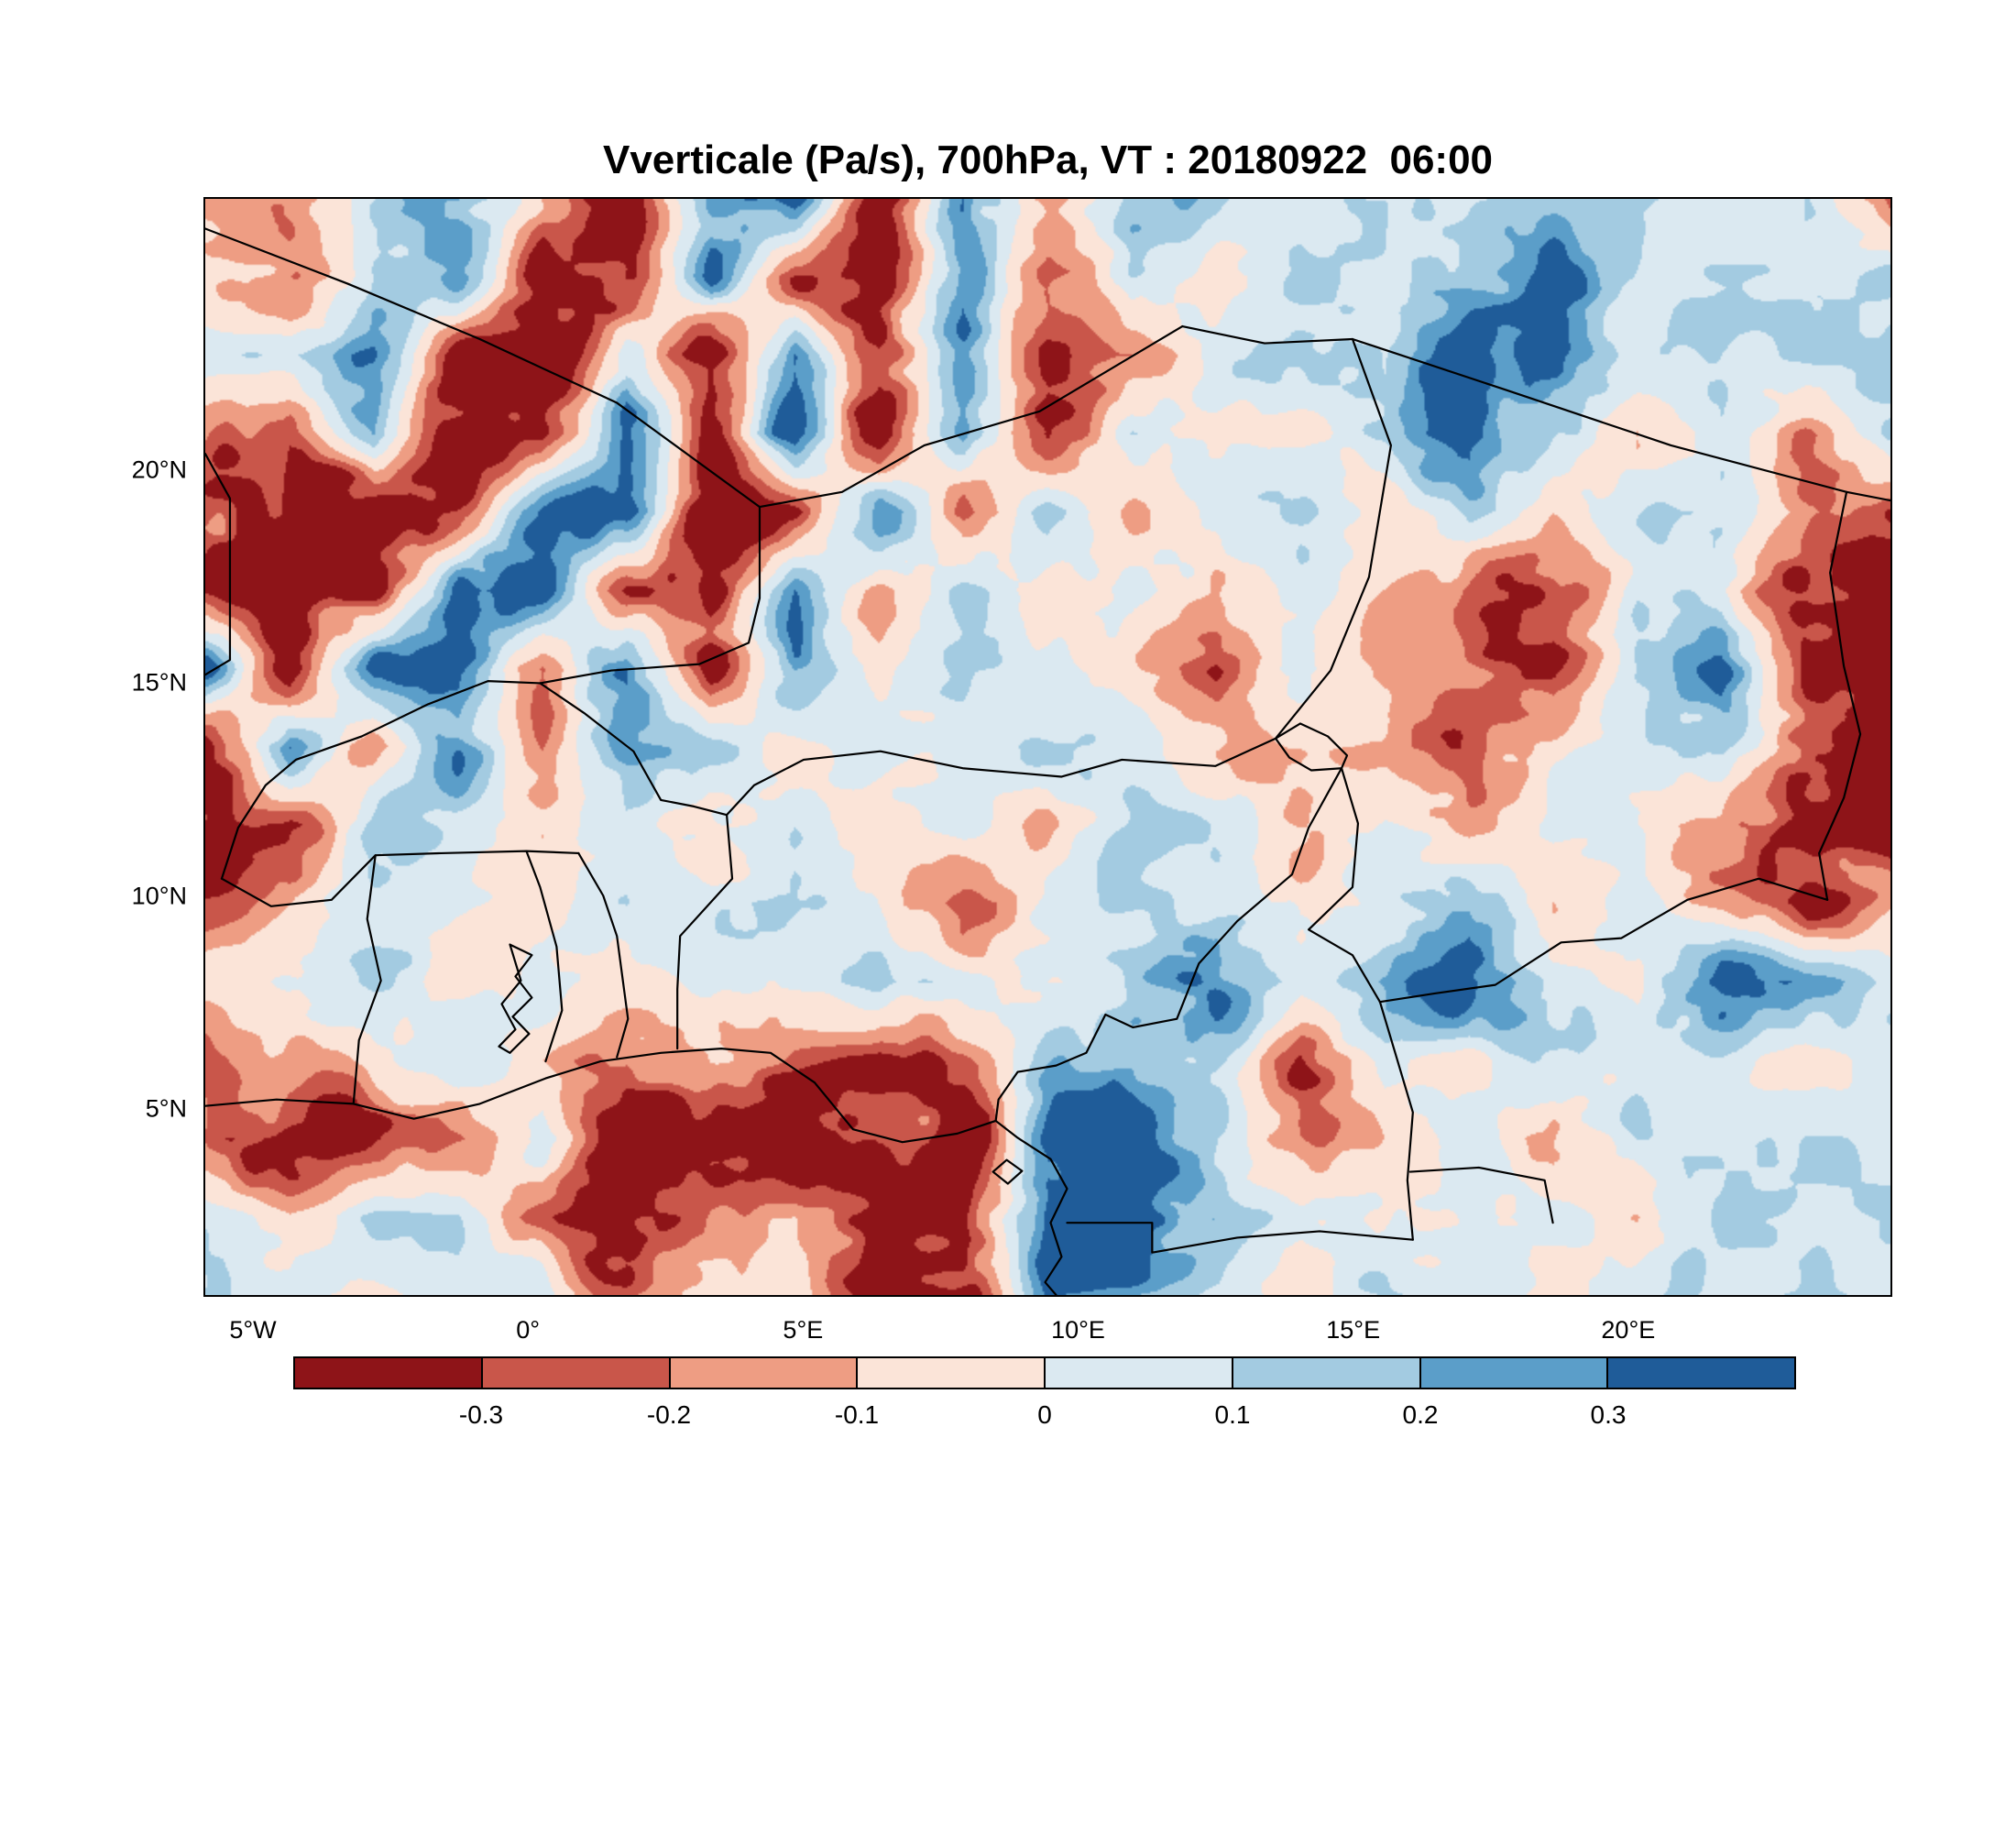 The width and height of the screenshot is (2016, 1833). What do you see at coordinates (1344, 885) in the screenshot?
I see `border-cameroon-chad` at bounding box center [1344, 885].